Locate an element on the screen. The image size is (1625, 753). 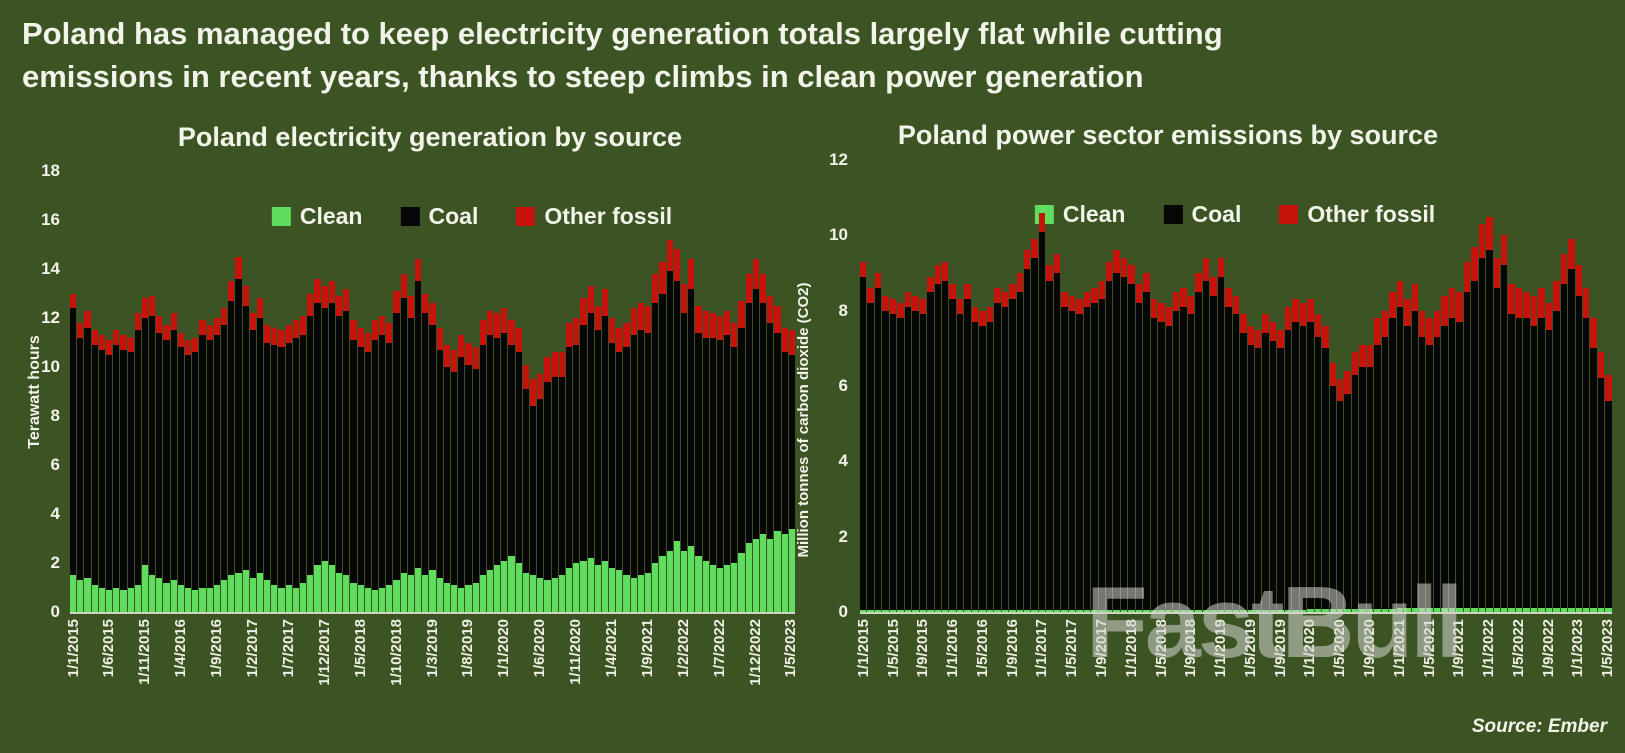
bar-1/10/2018 is located at coordinates (1198, 386).